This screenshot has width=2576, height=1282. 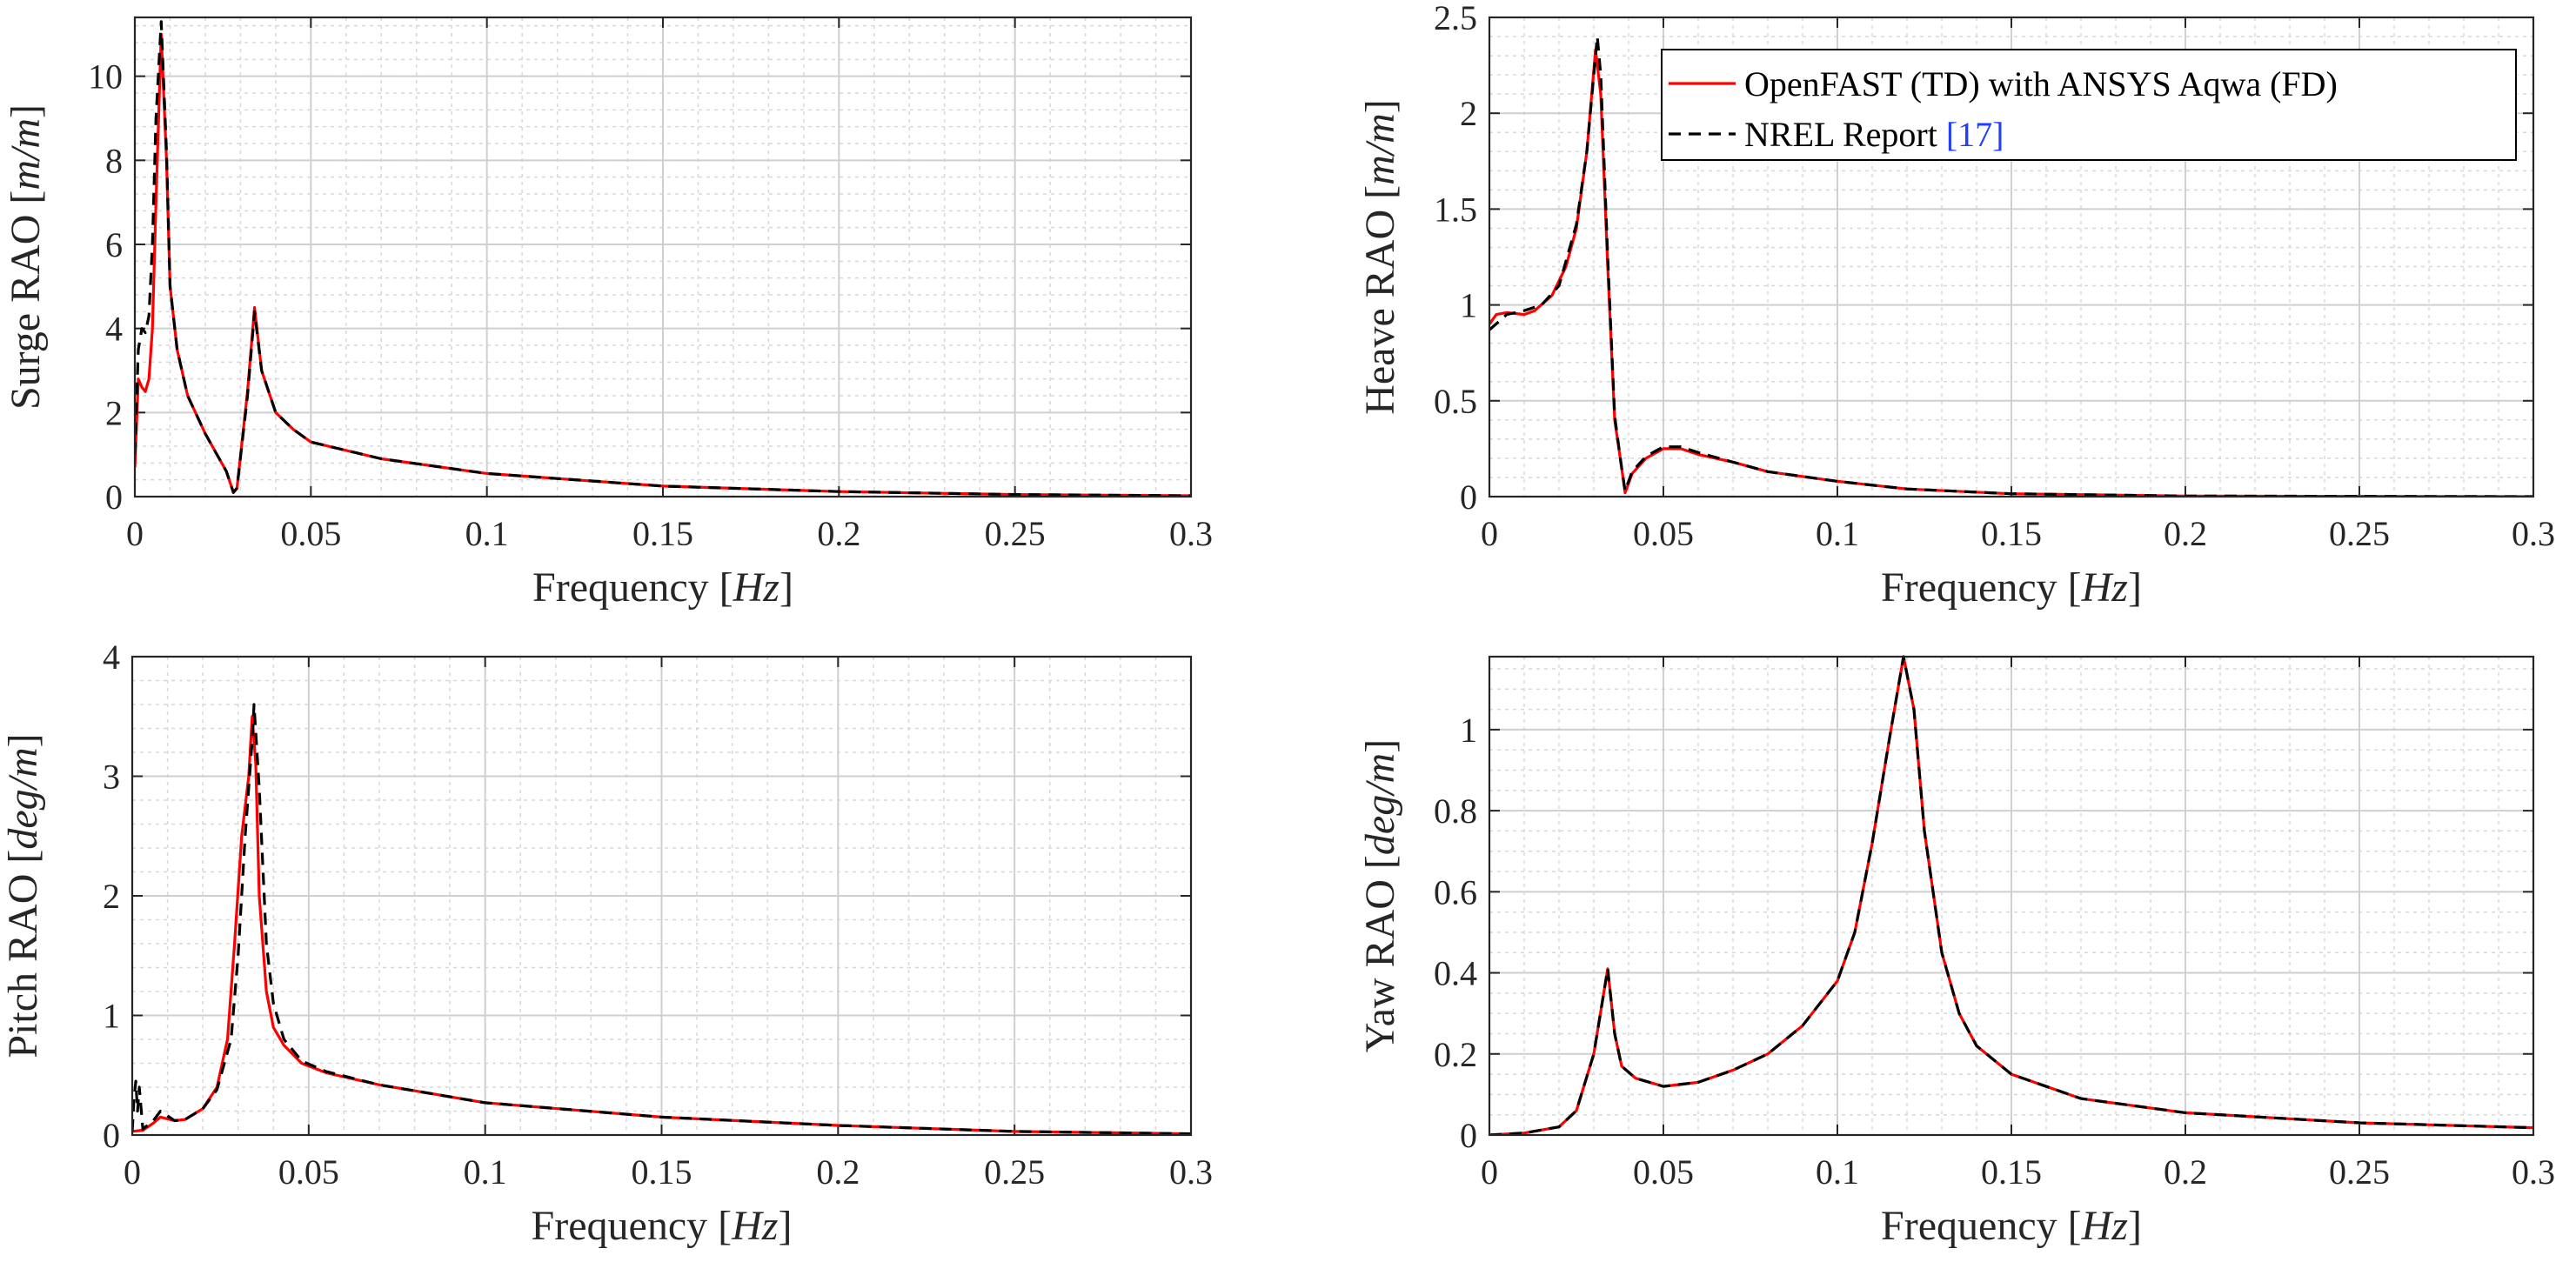 I want to click on y-tick-label: 3, so click(x=111, y=778).